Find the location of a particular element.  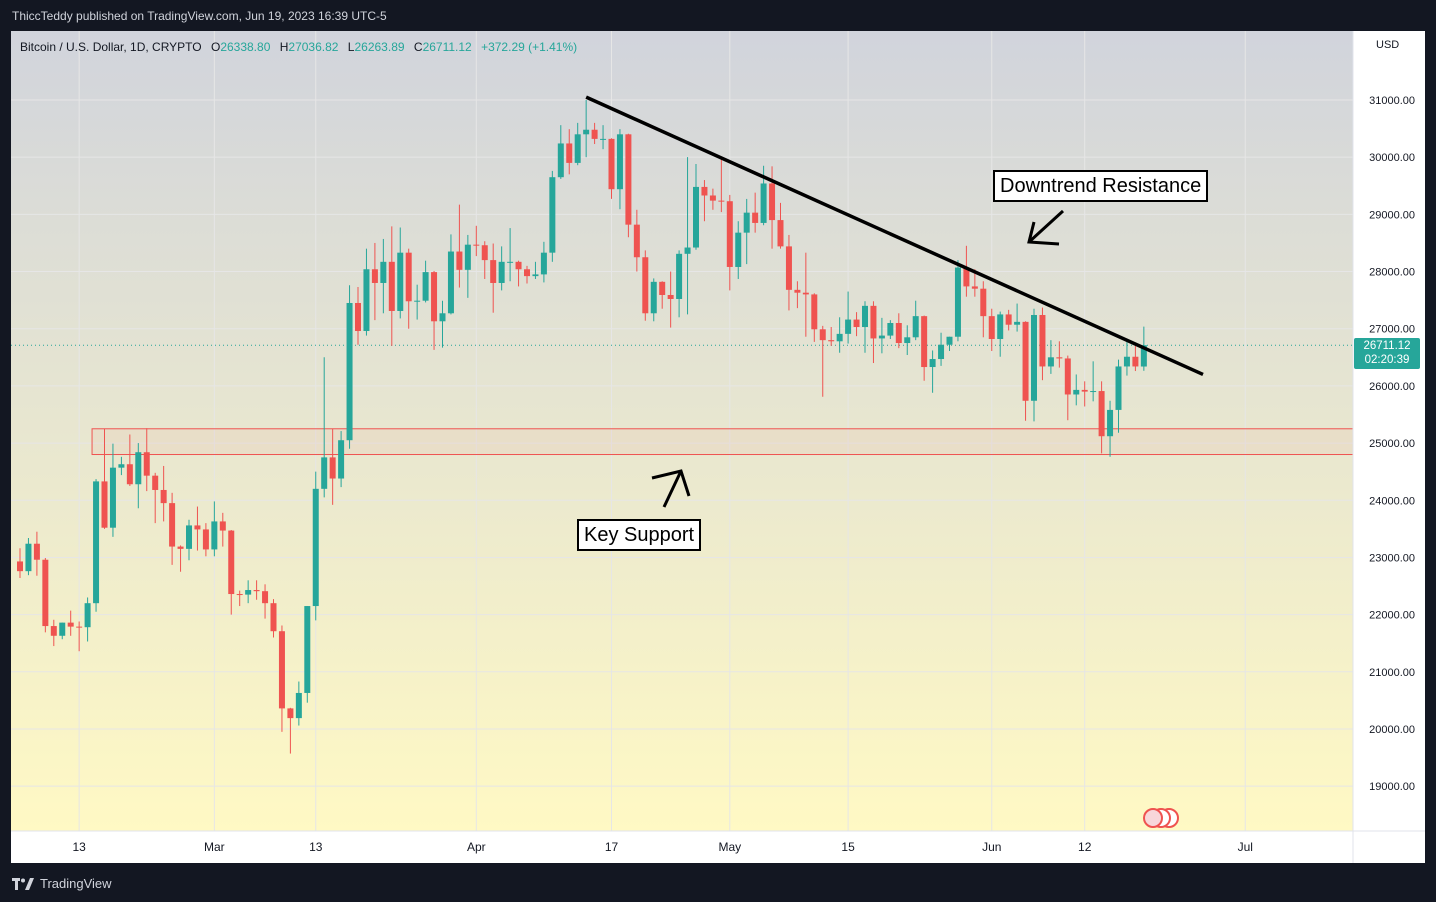

price-tick-label: 20000.00 is located at coordinates (1392, 730).